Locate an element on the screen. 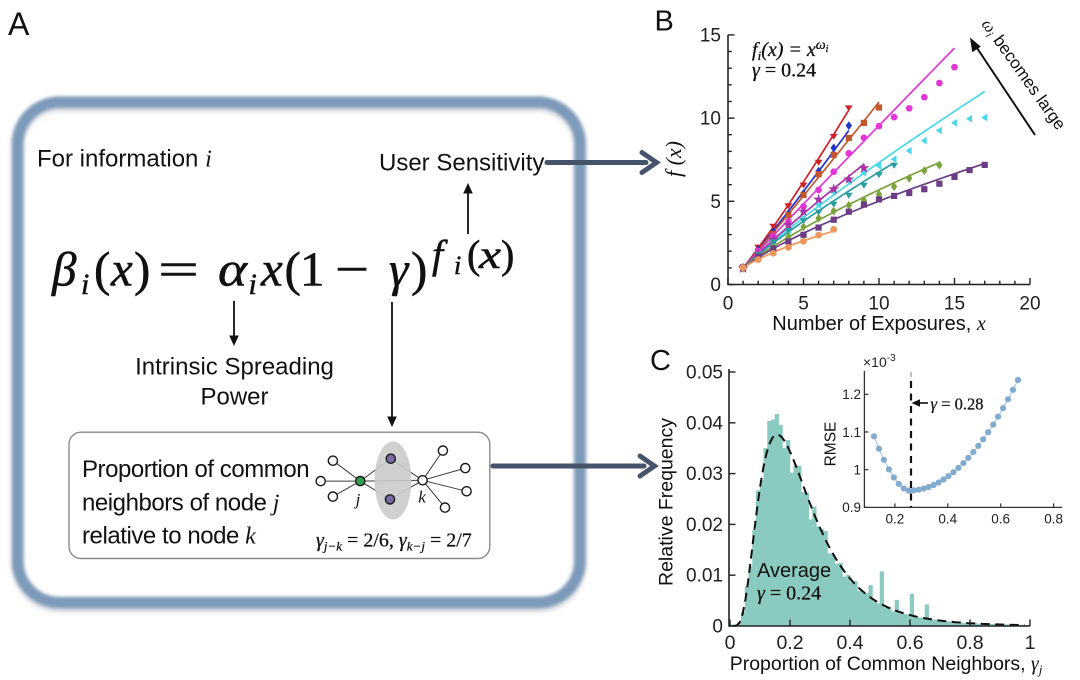 This screenshot has height=680, width=1080. svg-text: γj−k = 2/6, γk−j = 2/7 is located at coordinates (394, 541).